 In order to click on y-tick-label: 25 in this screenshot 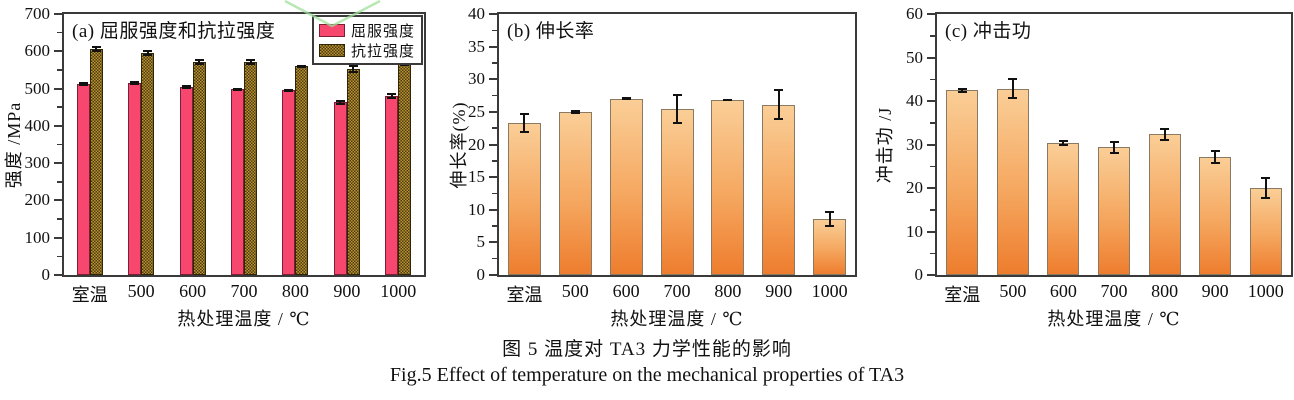, I will do `click(476, 111)`.